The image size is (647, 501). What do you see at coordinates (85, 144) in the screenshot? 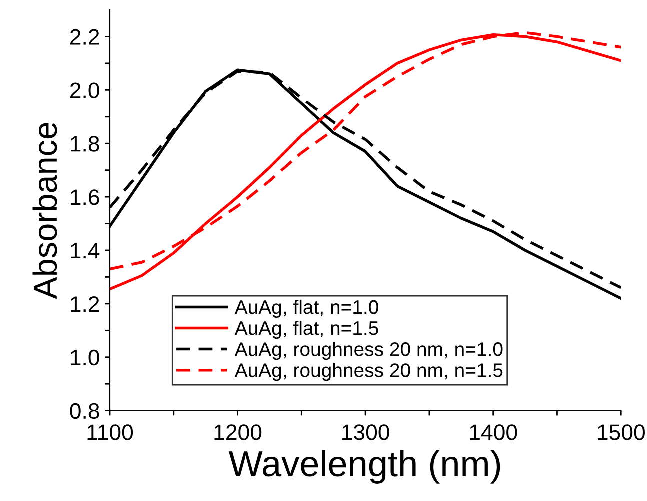
I see `y-tick-label: 1.8` at bounding box center [85, 144].